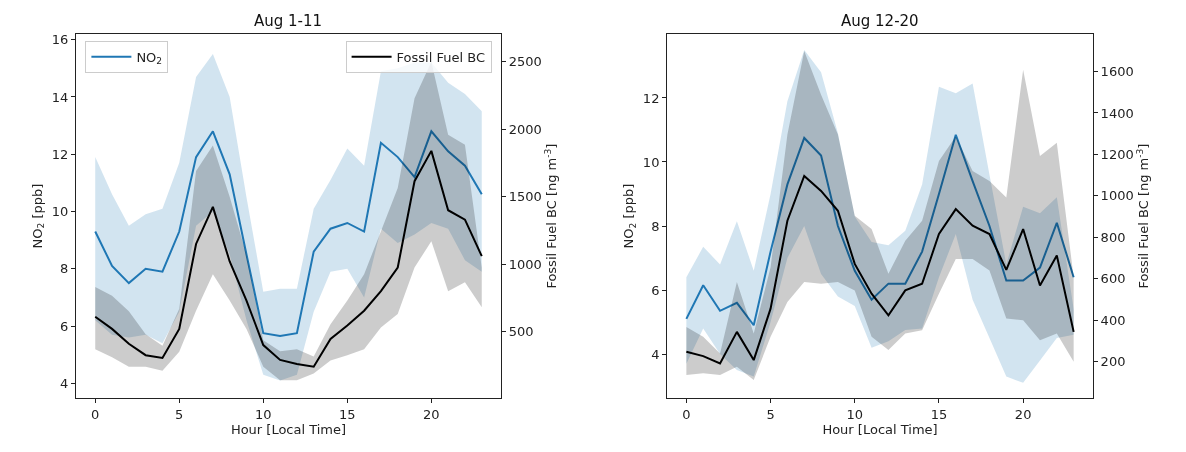 The width and height of the screenshot is (1186, 452). Describe the element at coordinates (1113, 237) in the screenshot. I see `y2-tick-label: 800` at that location.